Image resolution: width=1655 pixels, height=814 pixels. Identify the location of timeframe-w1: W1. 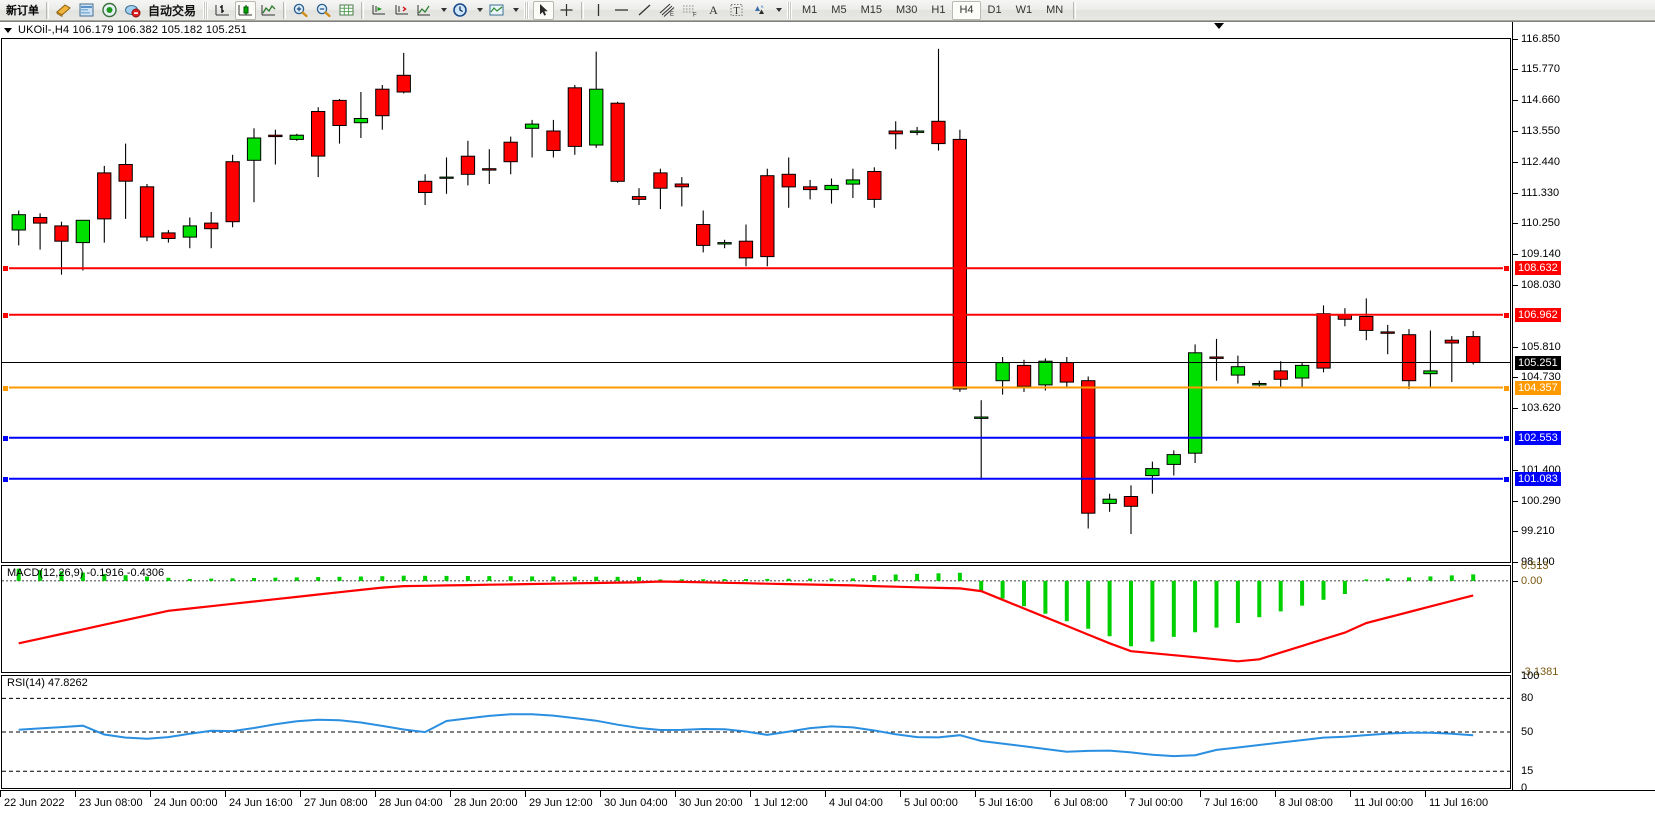
(1024, 10).